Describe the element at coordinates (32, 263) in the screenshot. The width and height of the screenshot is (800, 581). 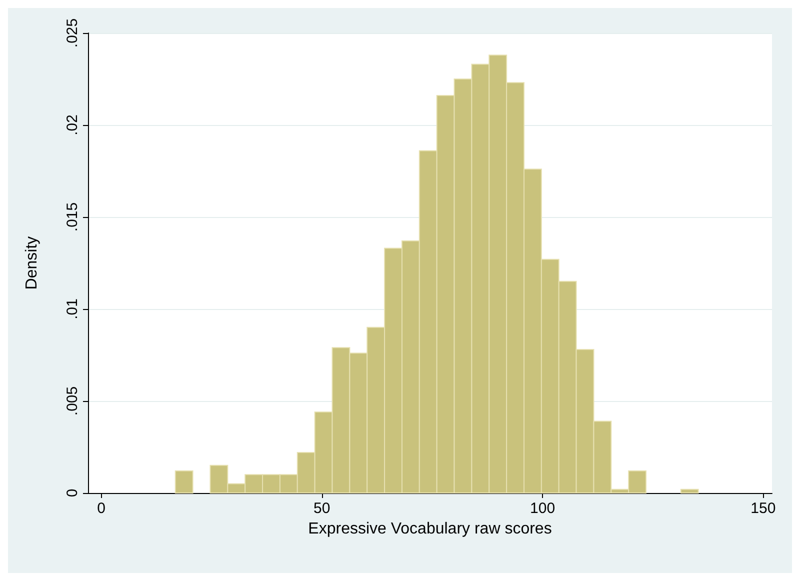
I see `y-axis-title: Density` at that location.